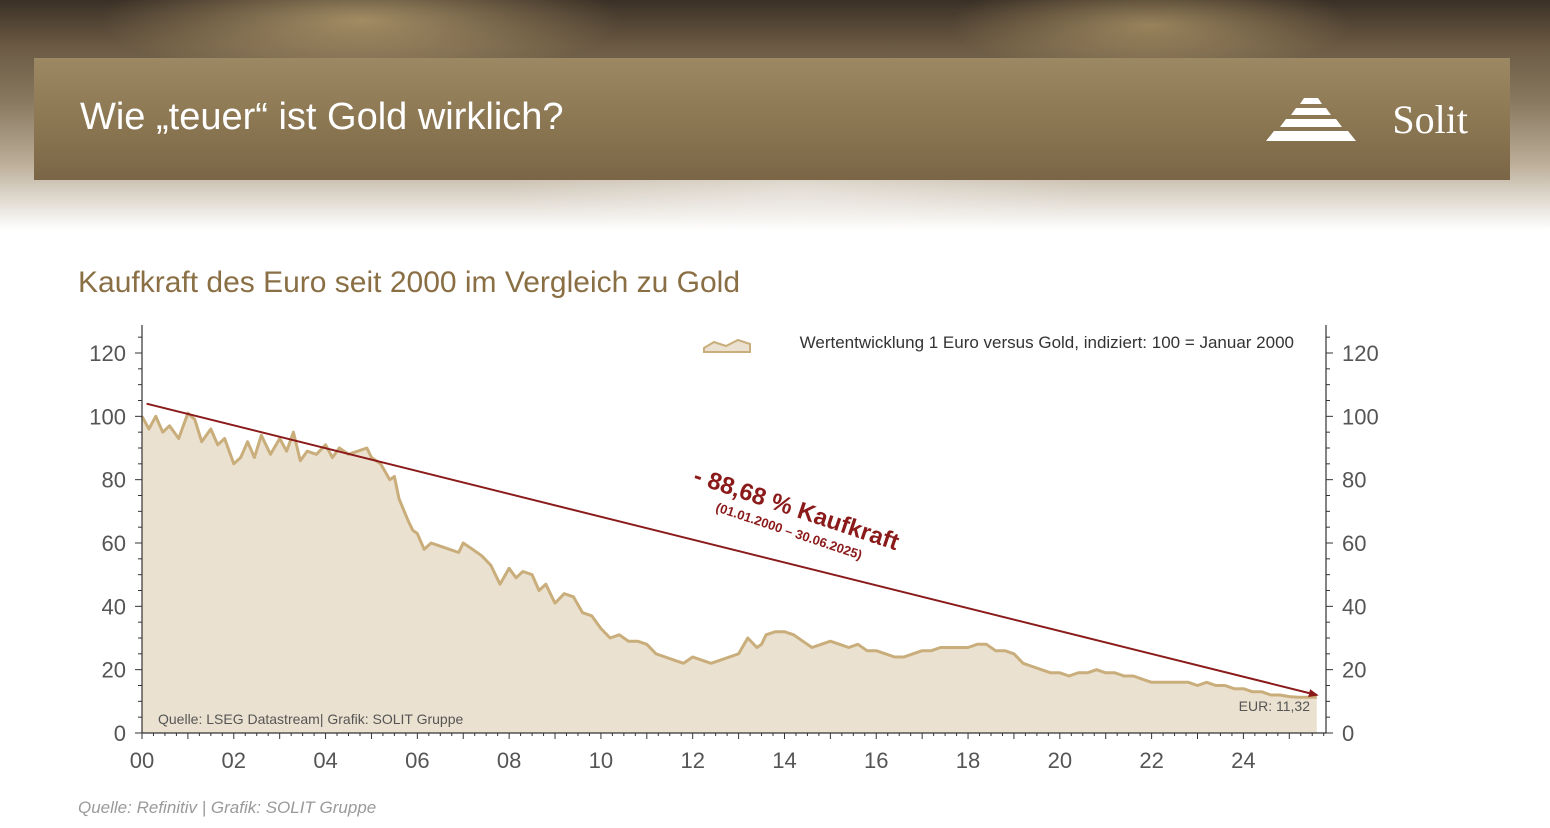 The width and height of the screenshot is (1550, 828). I want to click on y-tick-label-right: 20, so click(1354, 670).